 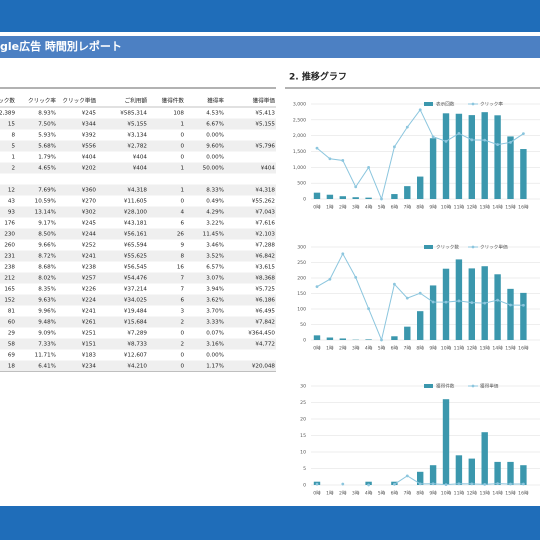 What do you see at coordinates (9, 268) in the screenshot?
I see `table-cell: 238` at bounding box center [9, 268].